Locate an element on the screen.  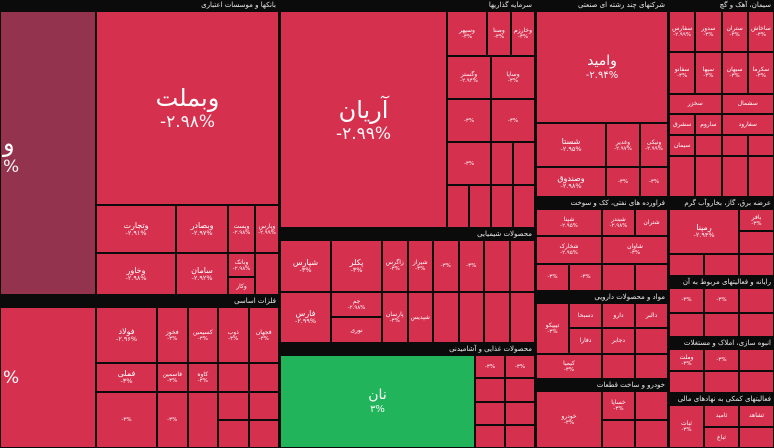
tile-sfarood: سفارود is located at coordinates (747, 124).